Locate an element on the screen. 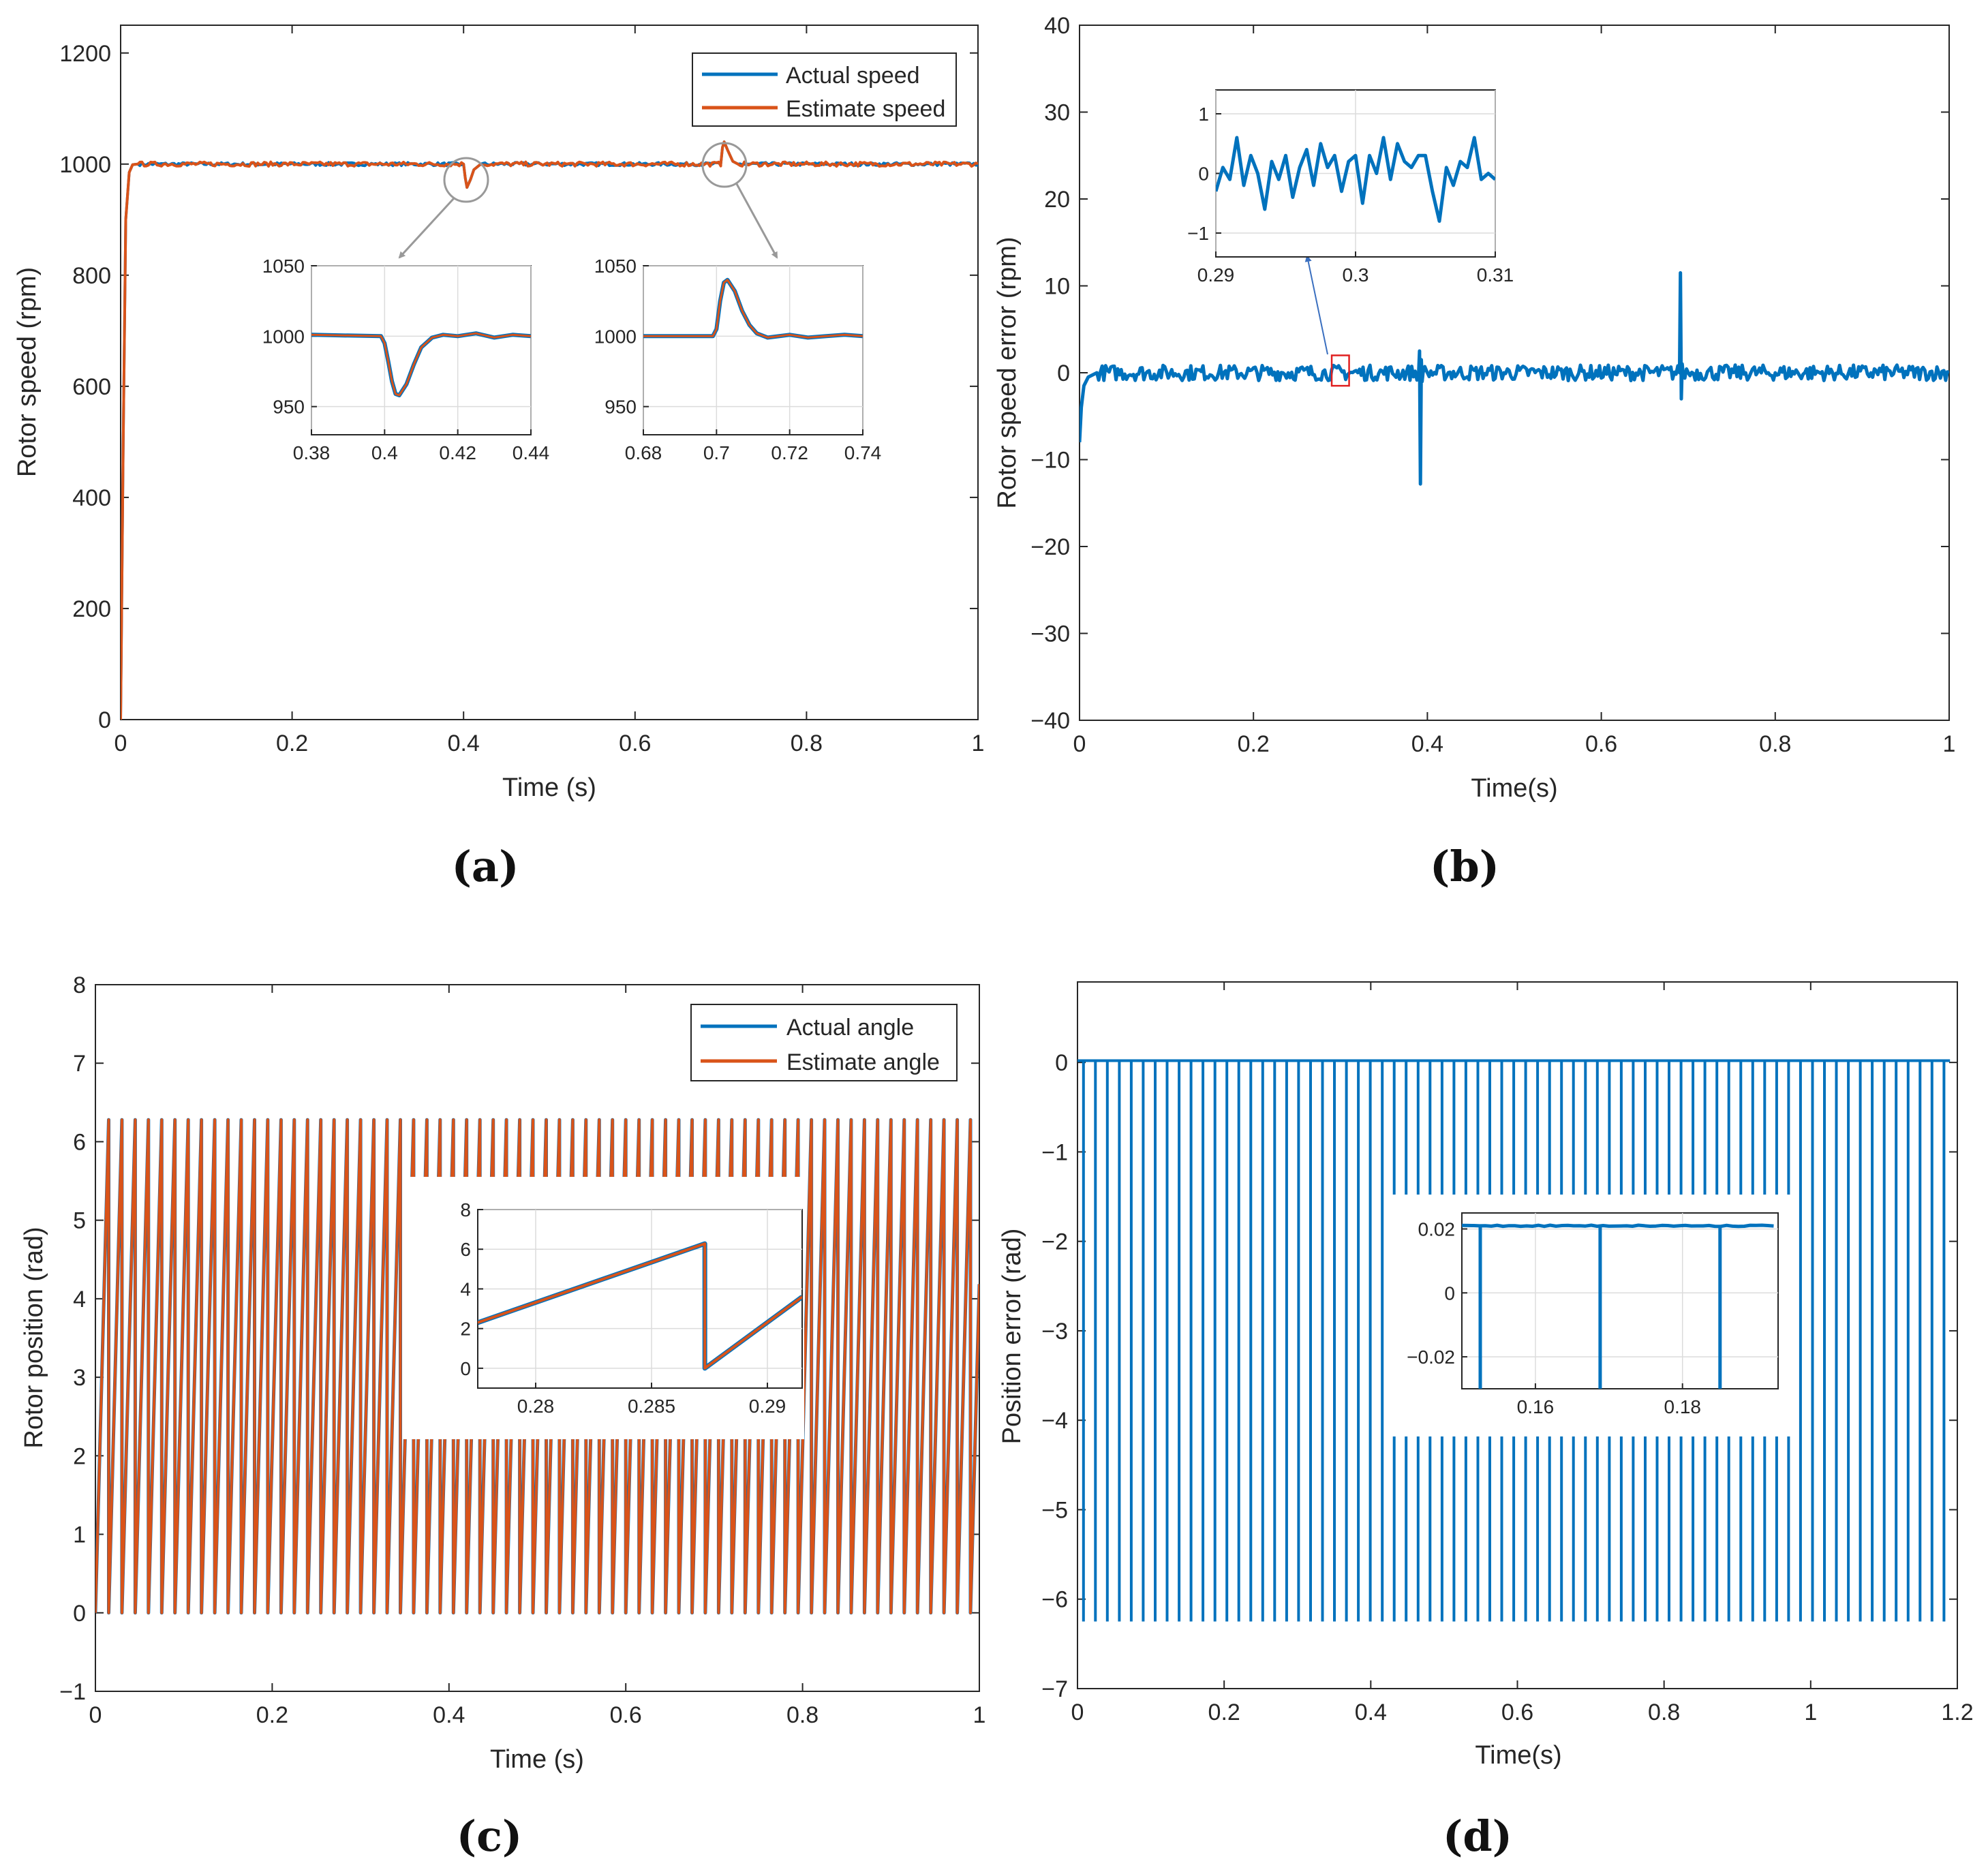  inset-y-tick-label: 950 is located at coordinates (289, 407).